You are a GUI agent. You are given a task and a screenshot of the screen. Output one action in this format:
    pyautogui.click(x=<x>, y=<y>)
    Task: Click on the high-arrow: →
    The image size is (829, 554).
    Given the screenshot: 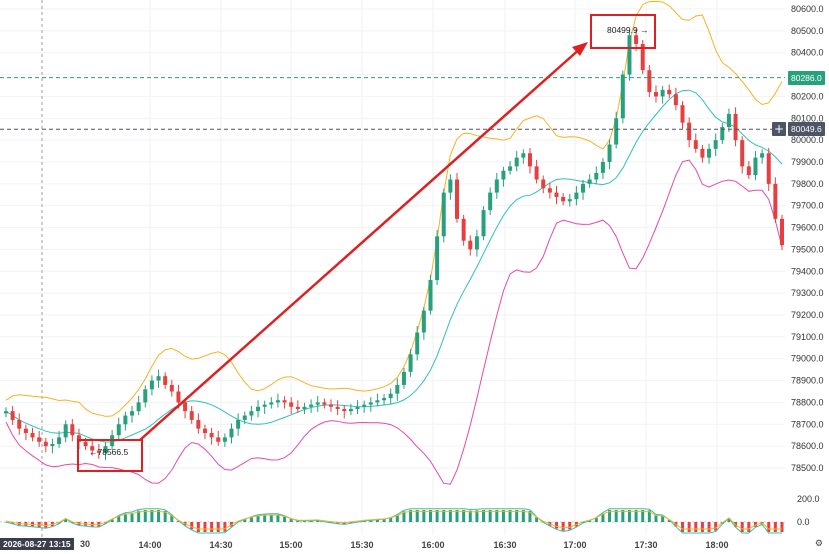 What is the action you would take?
    pyautogui.click(x=644, y=30)
    